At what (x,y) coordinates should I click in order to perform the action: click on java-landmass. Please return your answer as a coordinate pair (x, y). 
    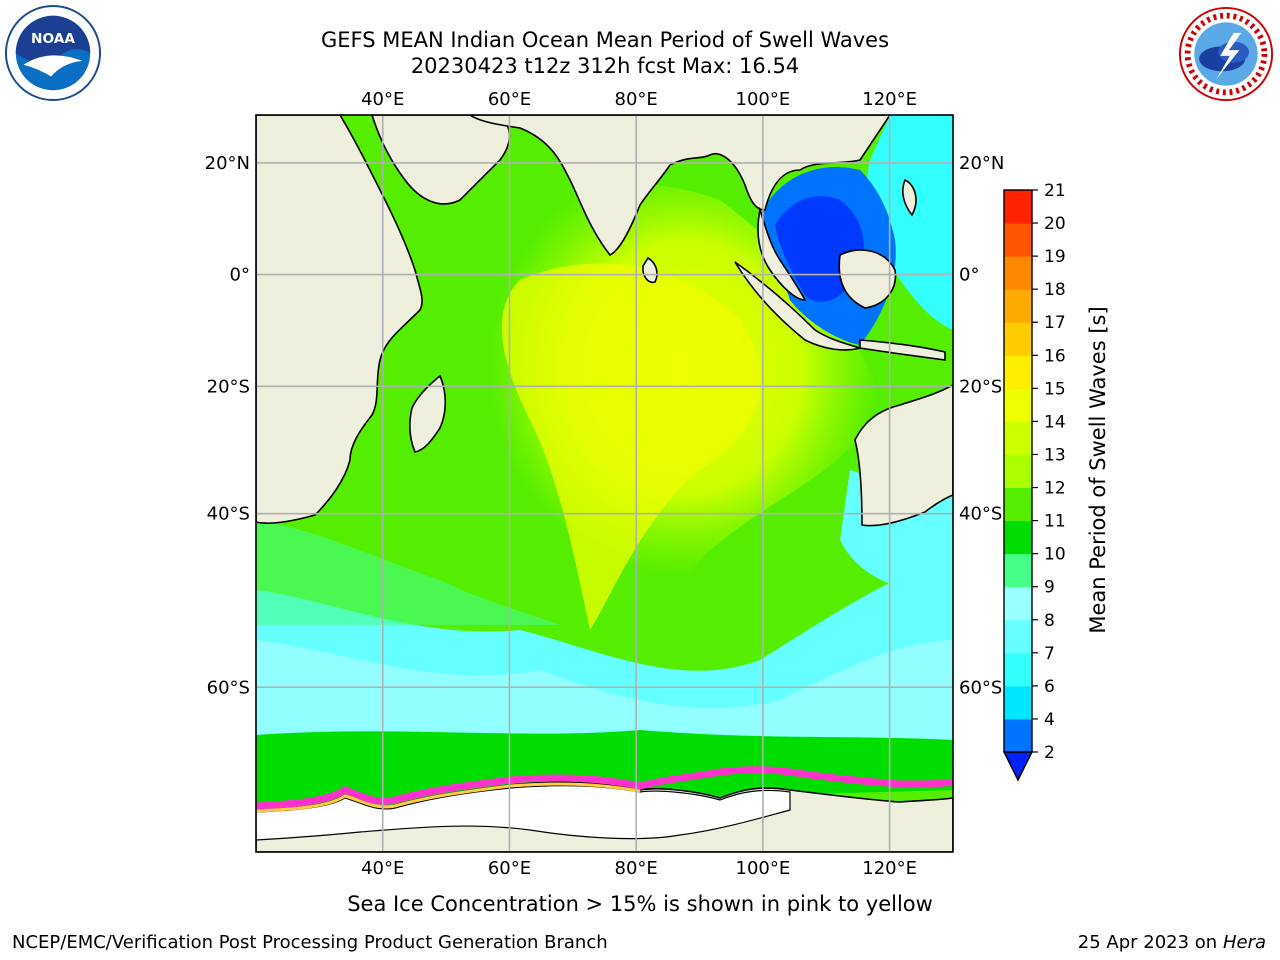
    Looking at the image, I should click on (902, 350).